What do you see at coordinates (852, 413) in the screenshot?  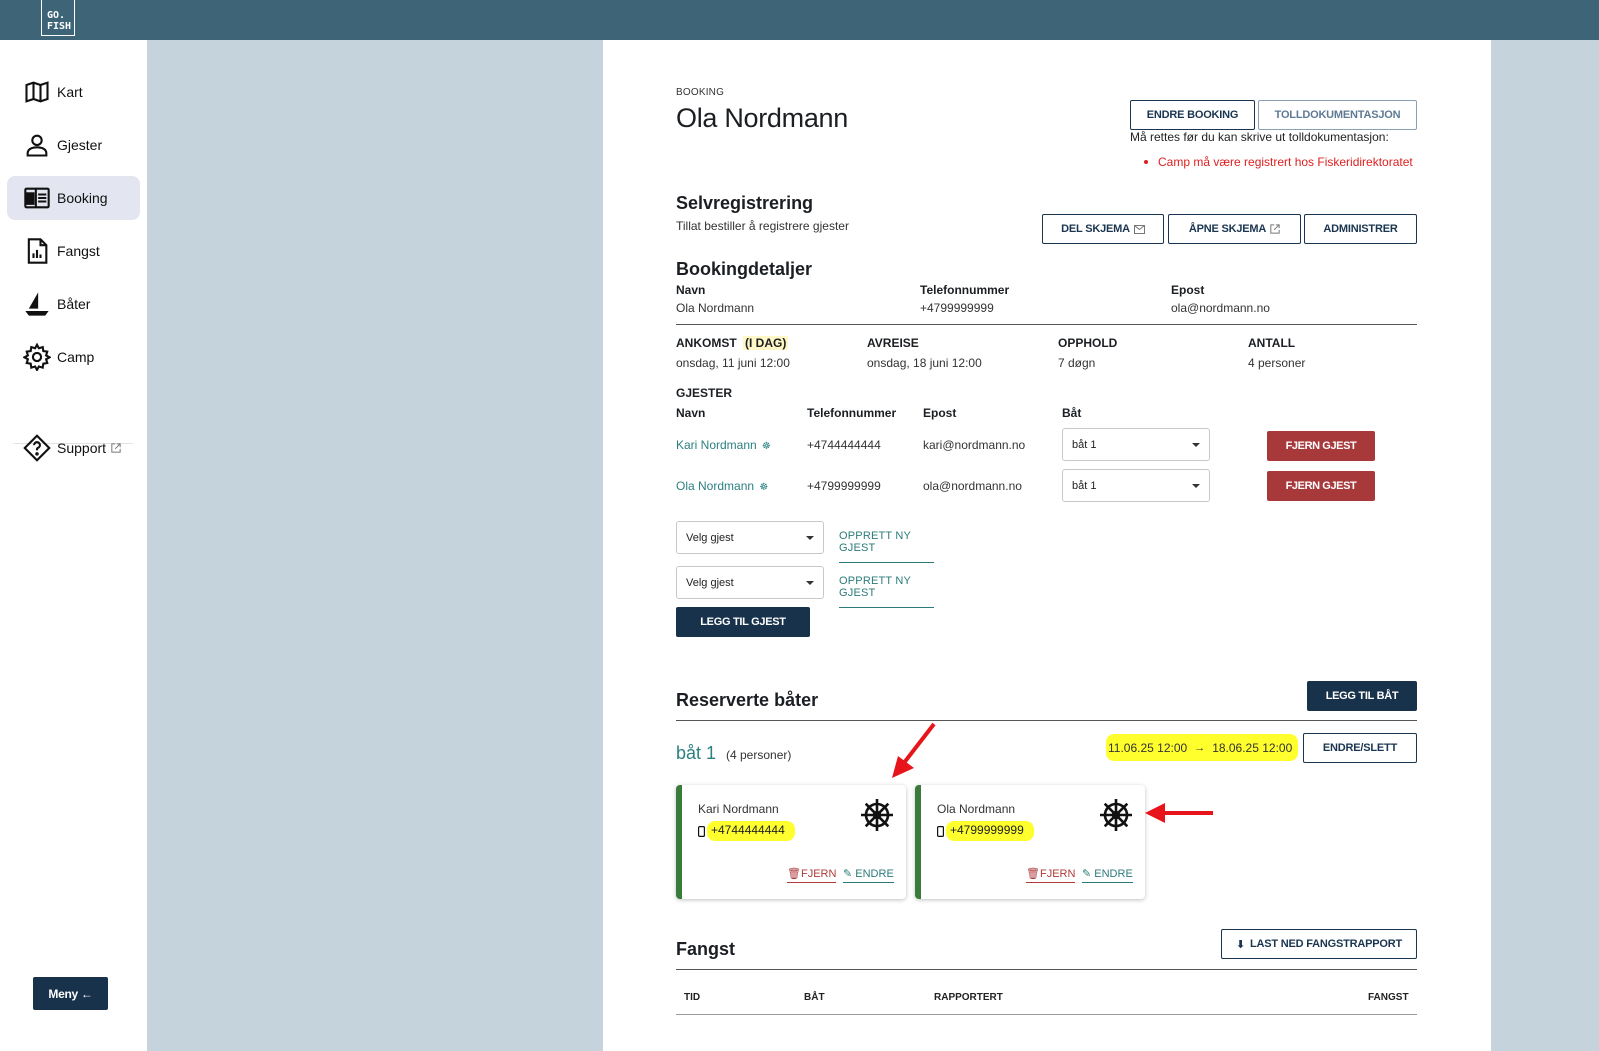 I see `guests-col-phone: Telefonnummer` at bounding box center [852, 413].